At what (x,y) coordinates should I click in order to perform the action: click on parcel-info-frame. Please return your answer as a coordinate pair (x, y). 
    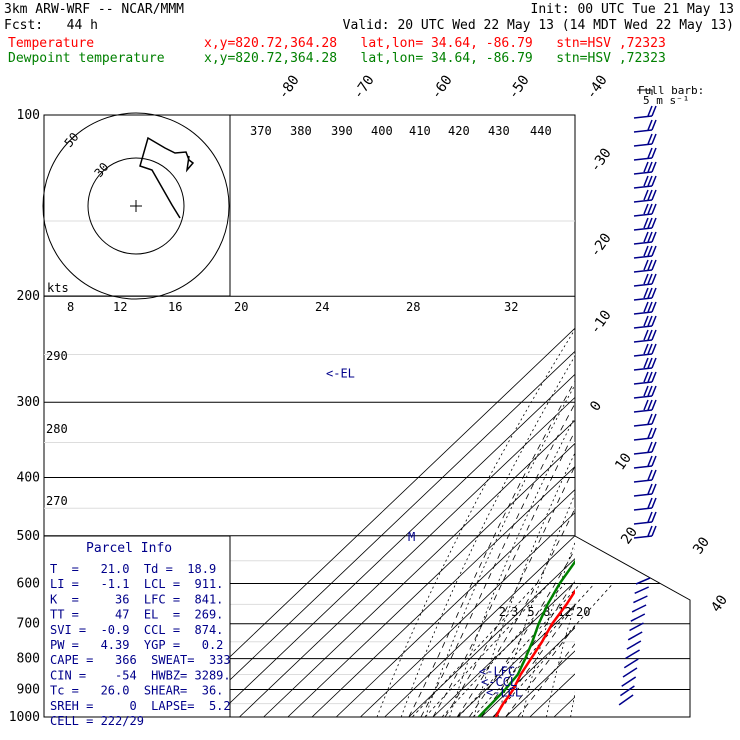
    Looking at the image, I should click on (137, 626).